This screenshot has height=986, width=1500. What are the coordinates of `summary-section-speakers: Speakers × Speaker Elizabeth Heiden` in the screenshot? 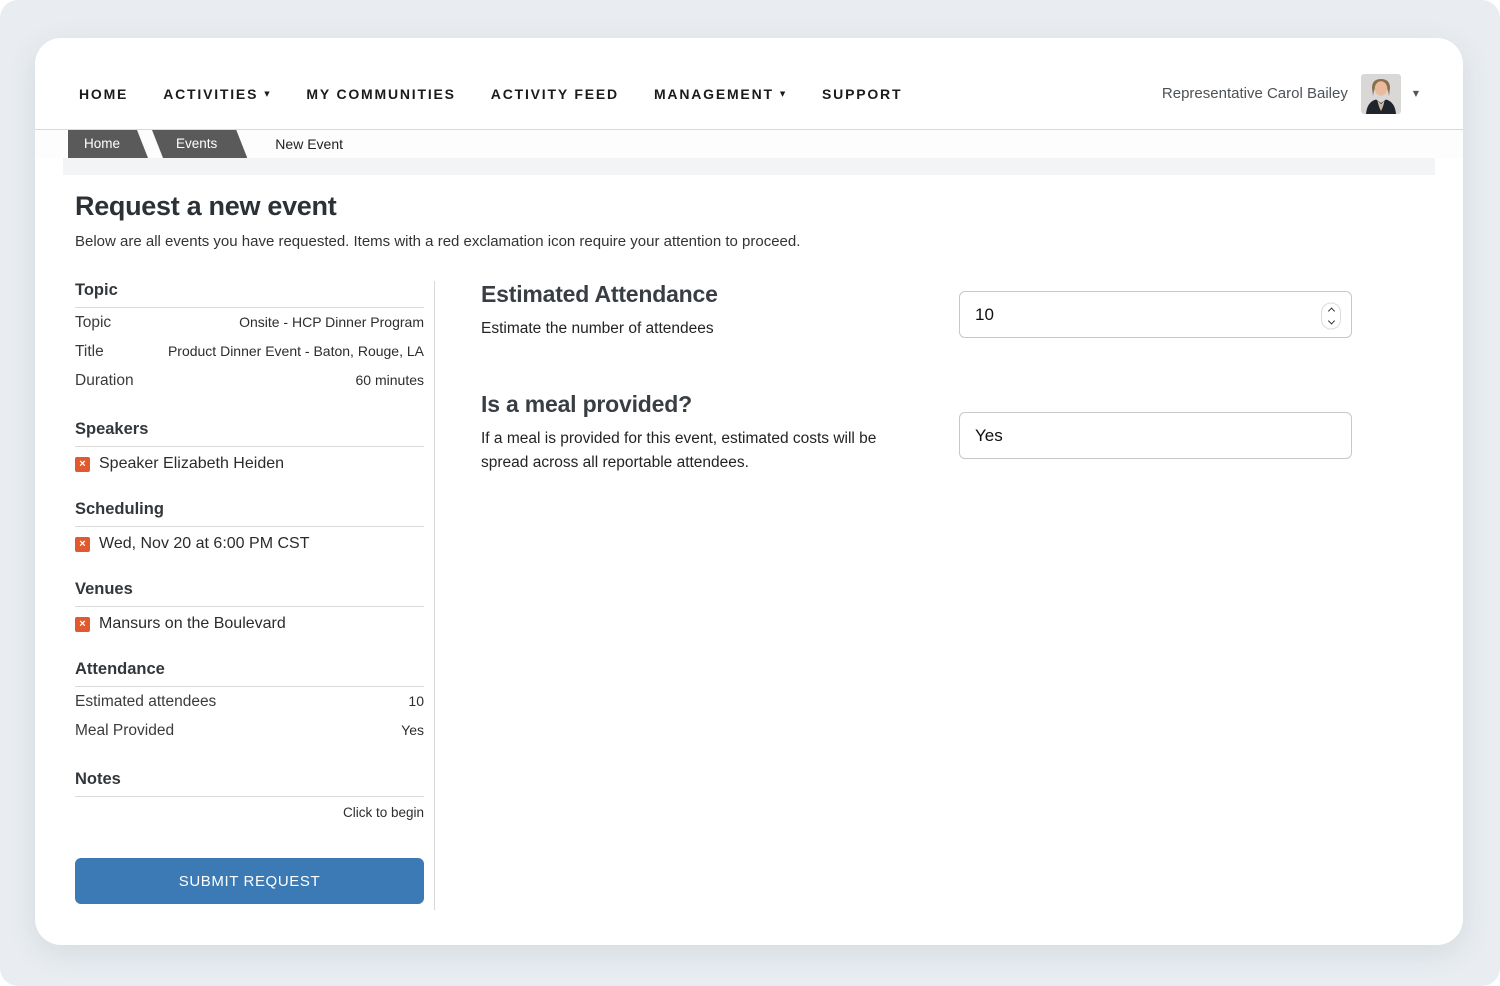 It's located at (249, 447).